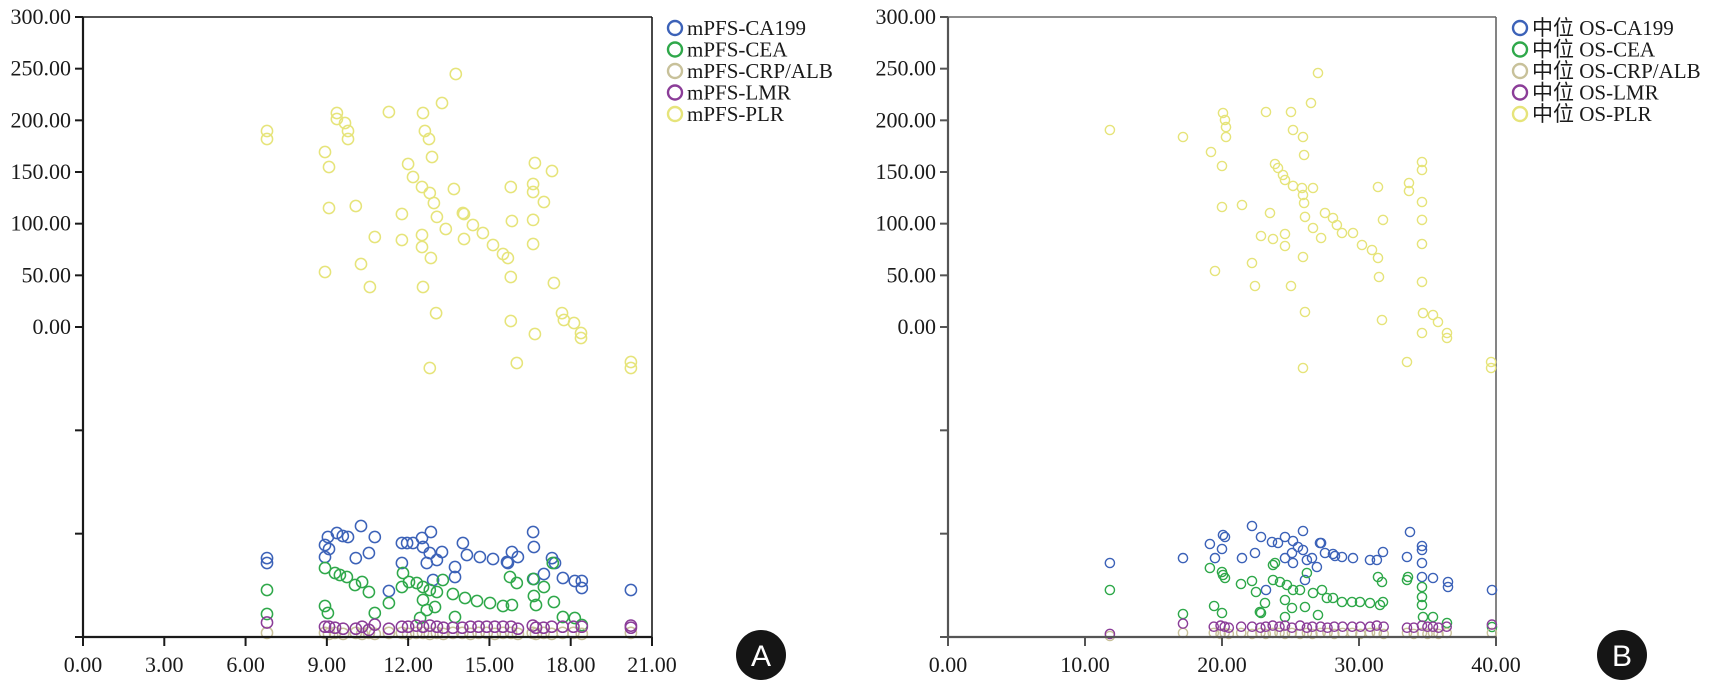 This screenshot has width=1721, height=684. What do you see at coordinates (1622, 655) in the screenshot?
I see `panel-label-badge: B` at bounding box center [1622, 655].